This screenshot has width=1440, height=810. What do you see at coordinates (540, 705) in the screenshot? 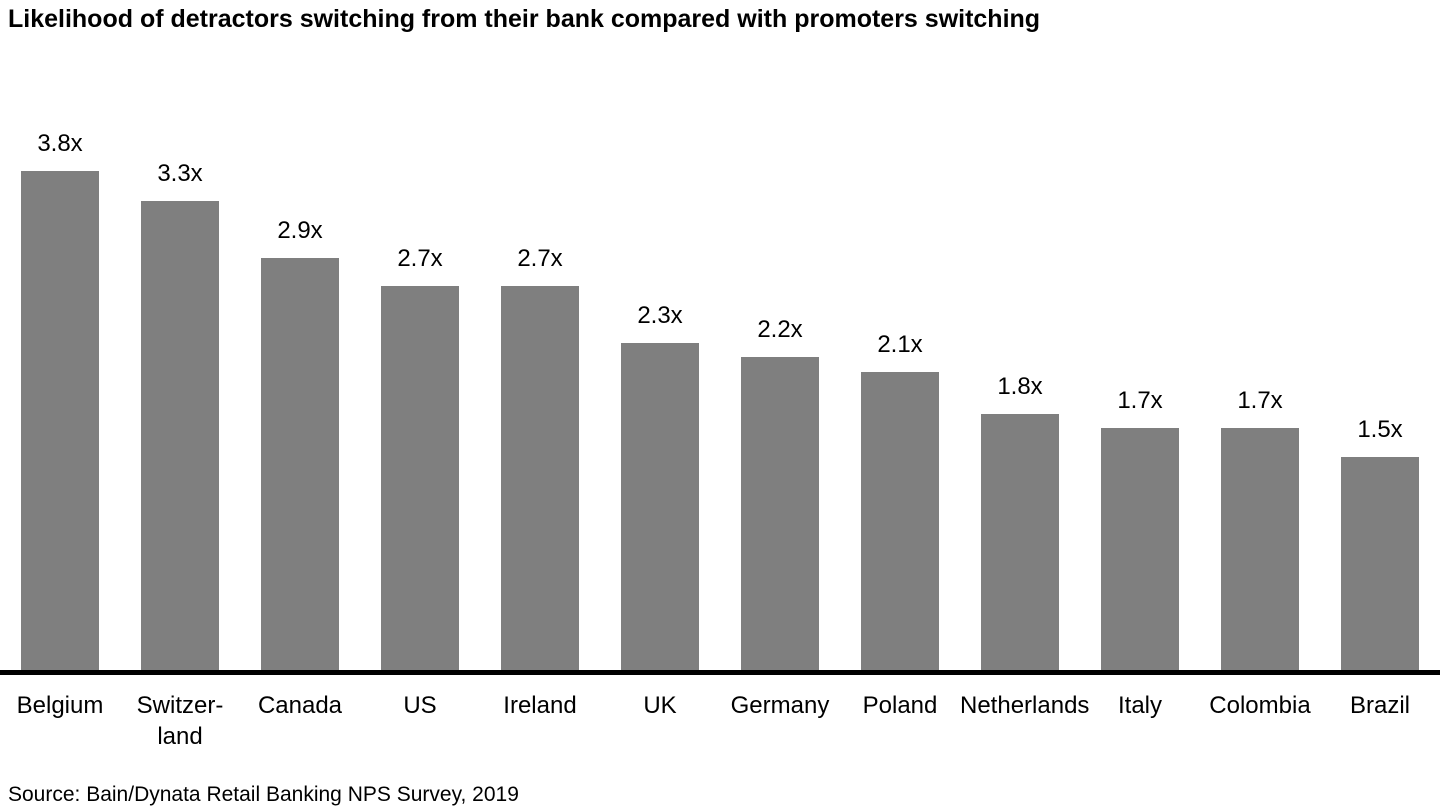
I see `category-label-line: Ireland` at bounding box center [540, 705].